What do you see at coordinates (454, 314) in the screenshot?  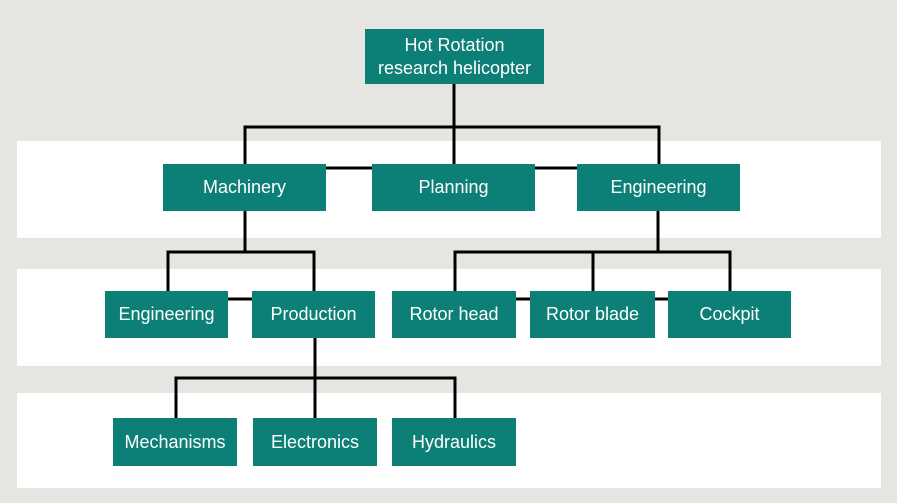 I see `node-rotor-head: Rotor head` at bounding box center [454, 314].